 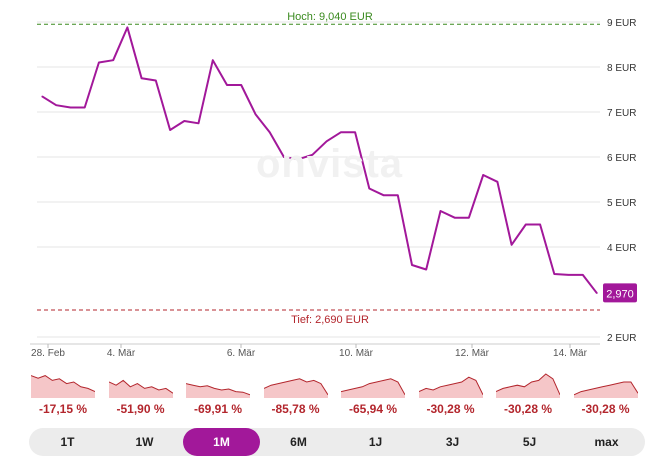 I want to click on y-tick-label: 5 EUR, so click(x=621, y=203).